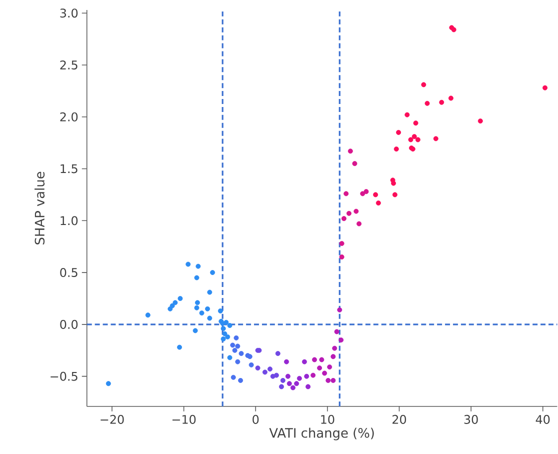  What do you see at coordinates (543, 419) in the screenshot?
I see `x-tick-label: 40` at bounding box center [543, 419].